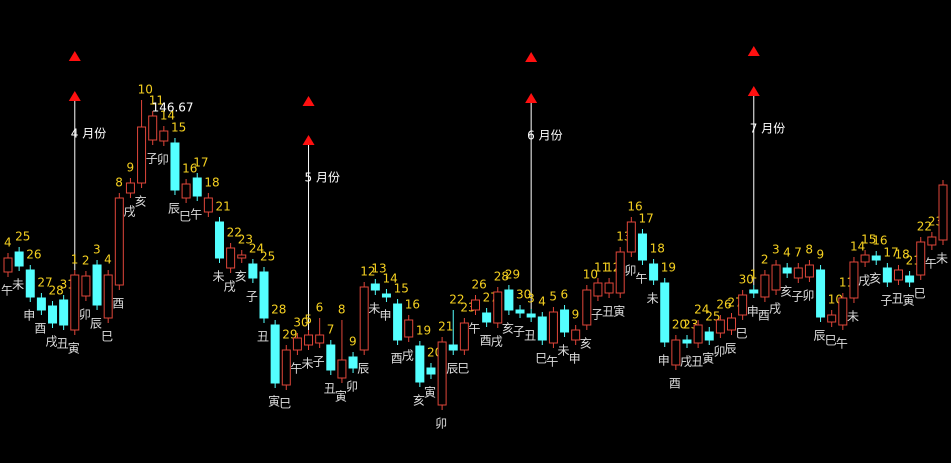 The height and width of the screenshot is (463, 951). I want to click on day-label: 6, so click(320, 308).